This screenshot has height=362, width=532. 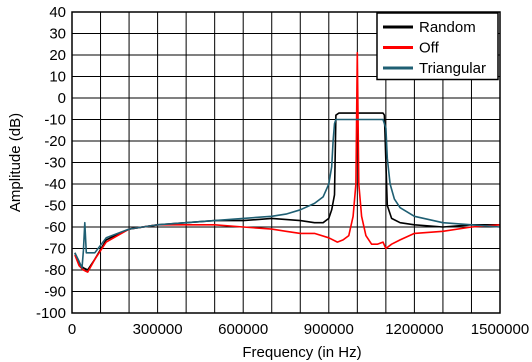 I want to click on y-axis-title: Amplitude (dB), so click(x=15, y=162).